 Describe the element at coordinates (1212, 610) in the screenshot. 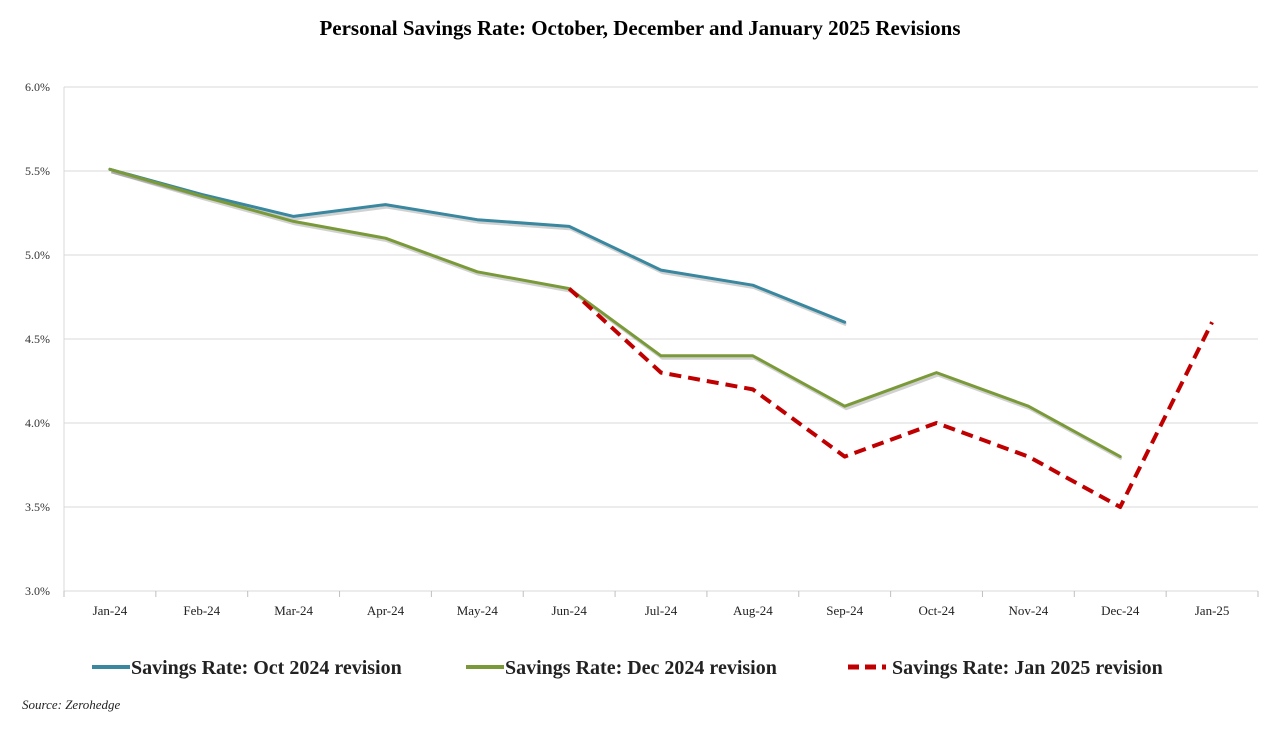

I see `x-tick-label: Jan-25` at that location.